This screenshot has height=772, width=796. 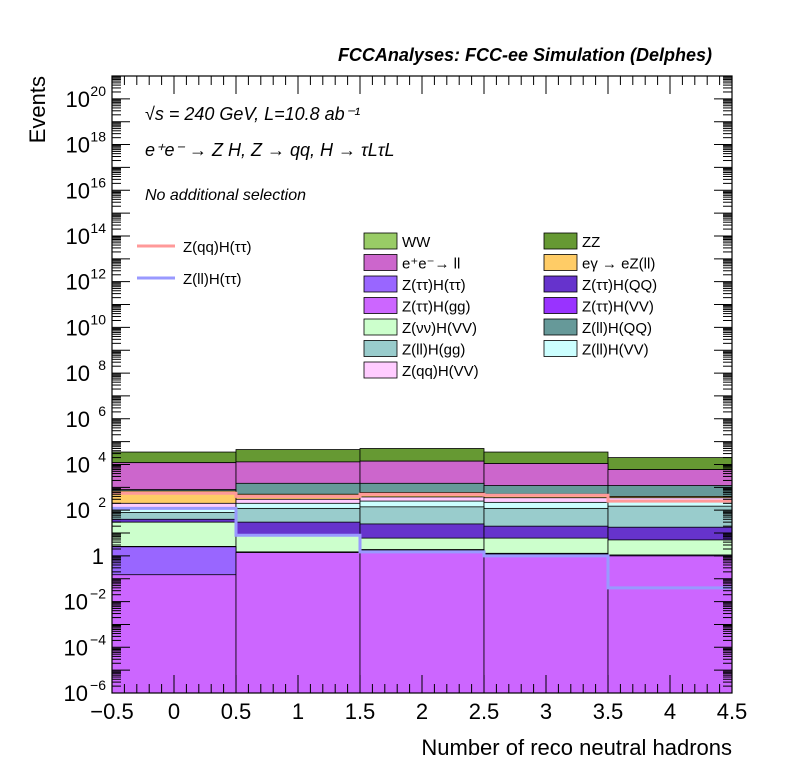 What do you see at coordinates (102, 456) in the screenshot?
I see `y-tick-exponent: 4` at bounding box center [102, 456].